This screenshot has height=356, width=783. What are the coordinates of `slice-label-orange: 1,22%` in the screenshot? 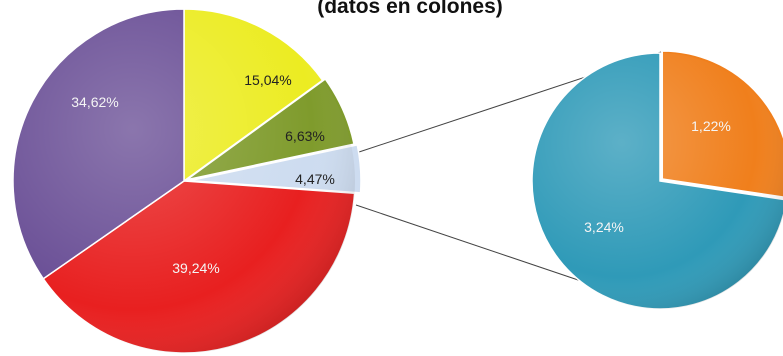 It's located at (711, 126).